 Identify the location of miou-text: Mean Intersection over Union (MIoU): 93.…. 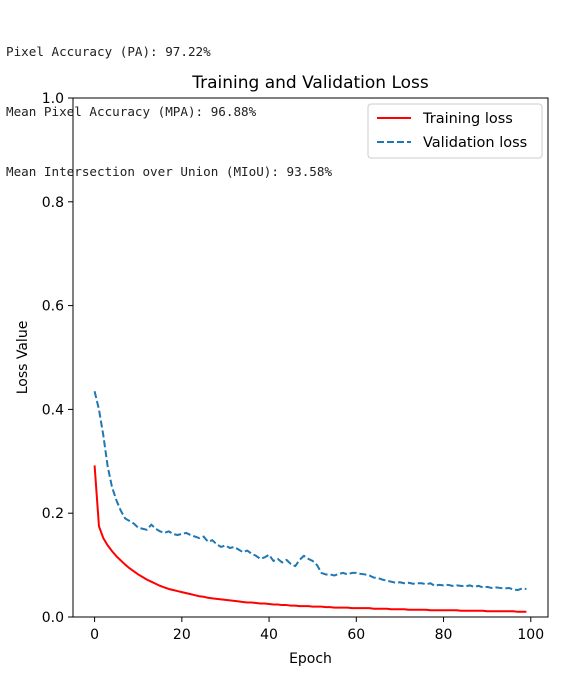
(169, 171).